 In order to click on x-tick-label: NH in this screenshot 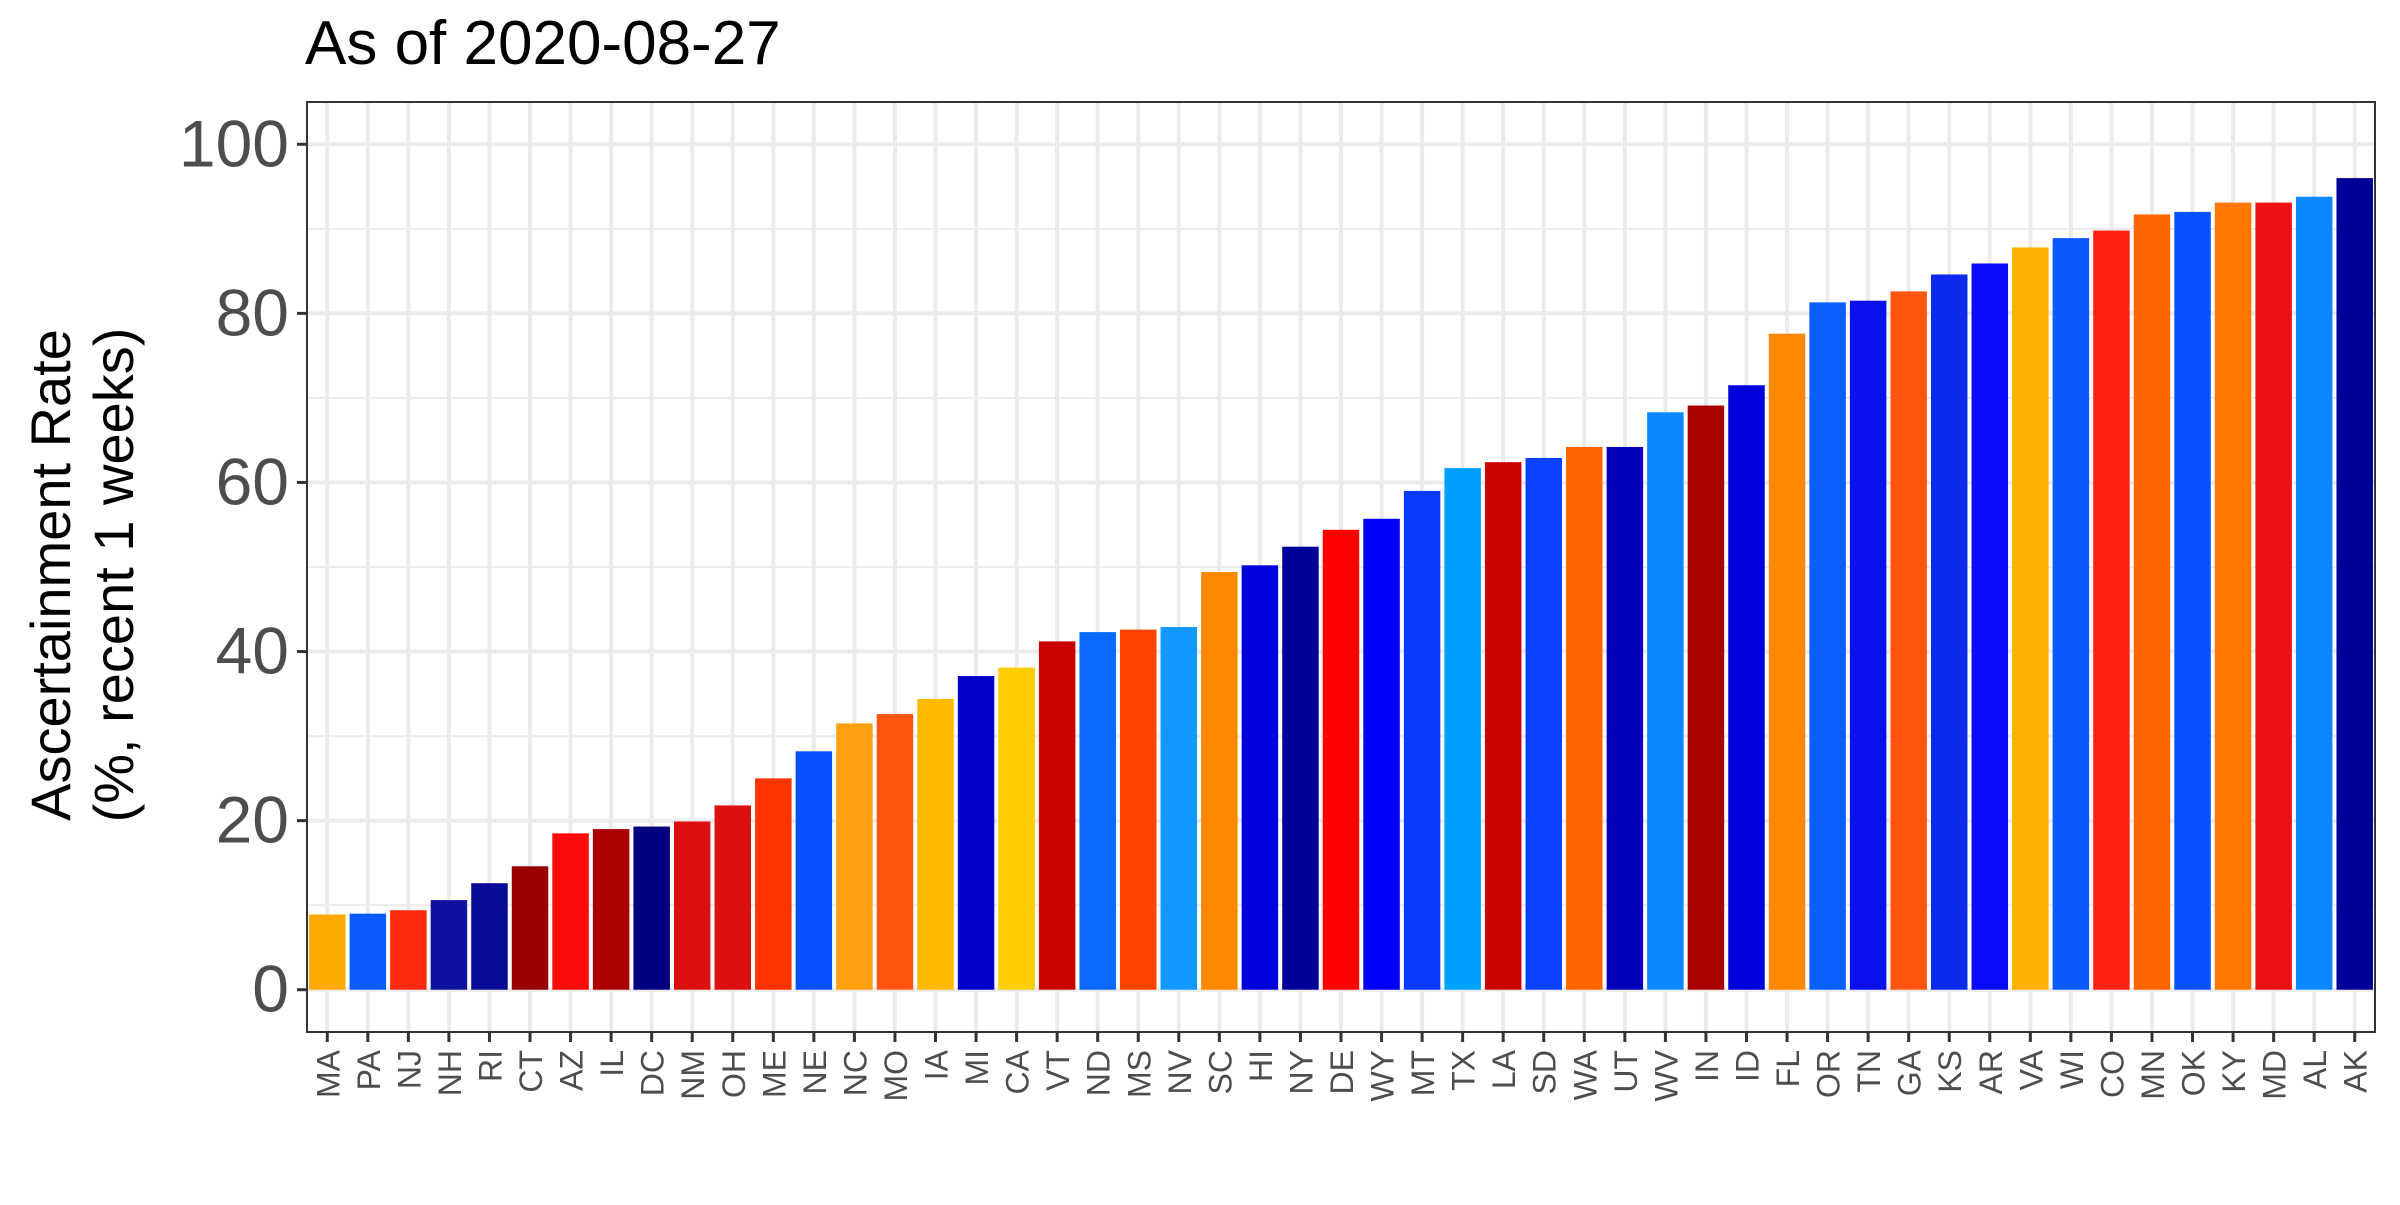, I will do `click(450, 1073)`.